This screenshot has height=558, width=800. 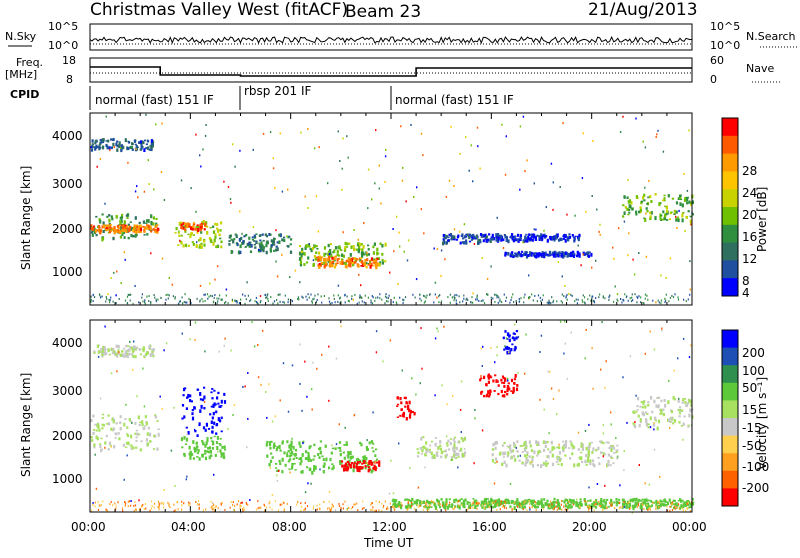 I want to click on xtick-1: 04:00, so click(x=188, y=527).